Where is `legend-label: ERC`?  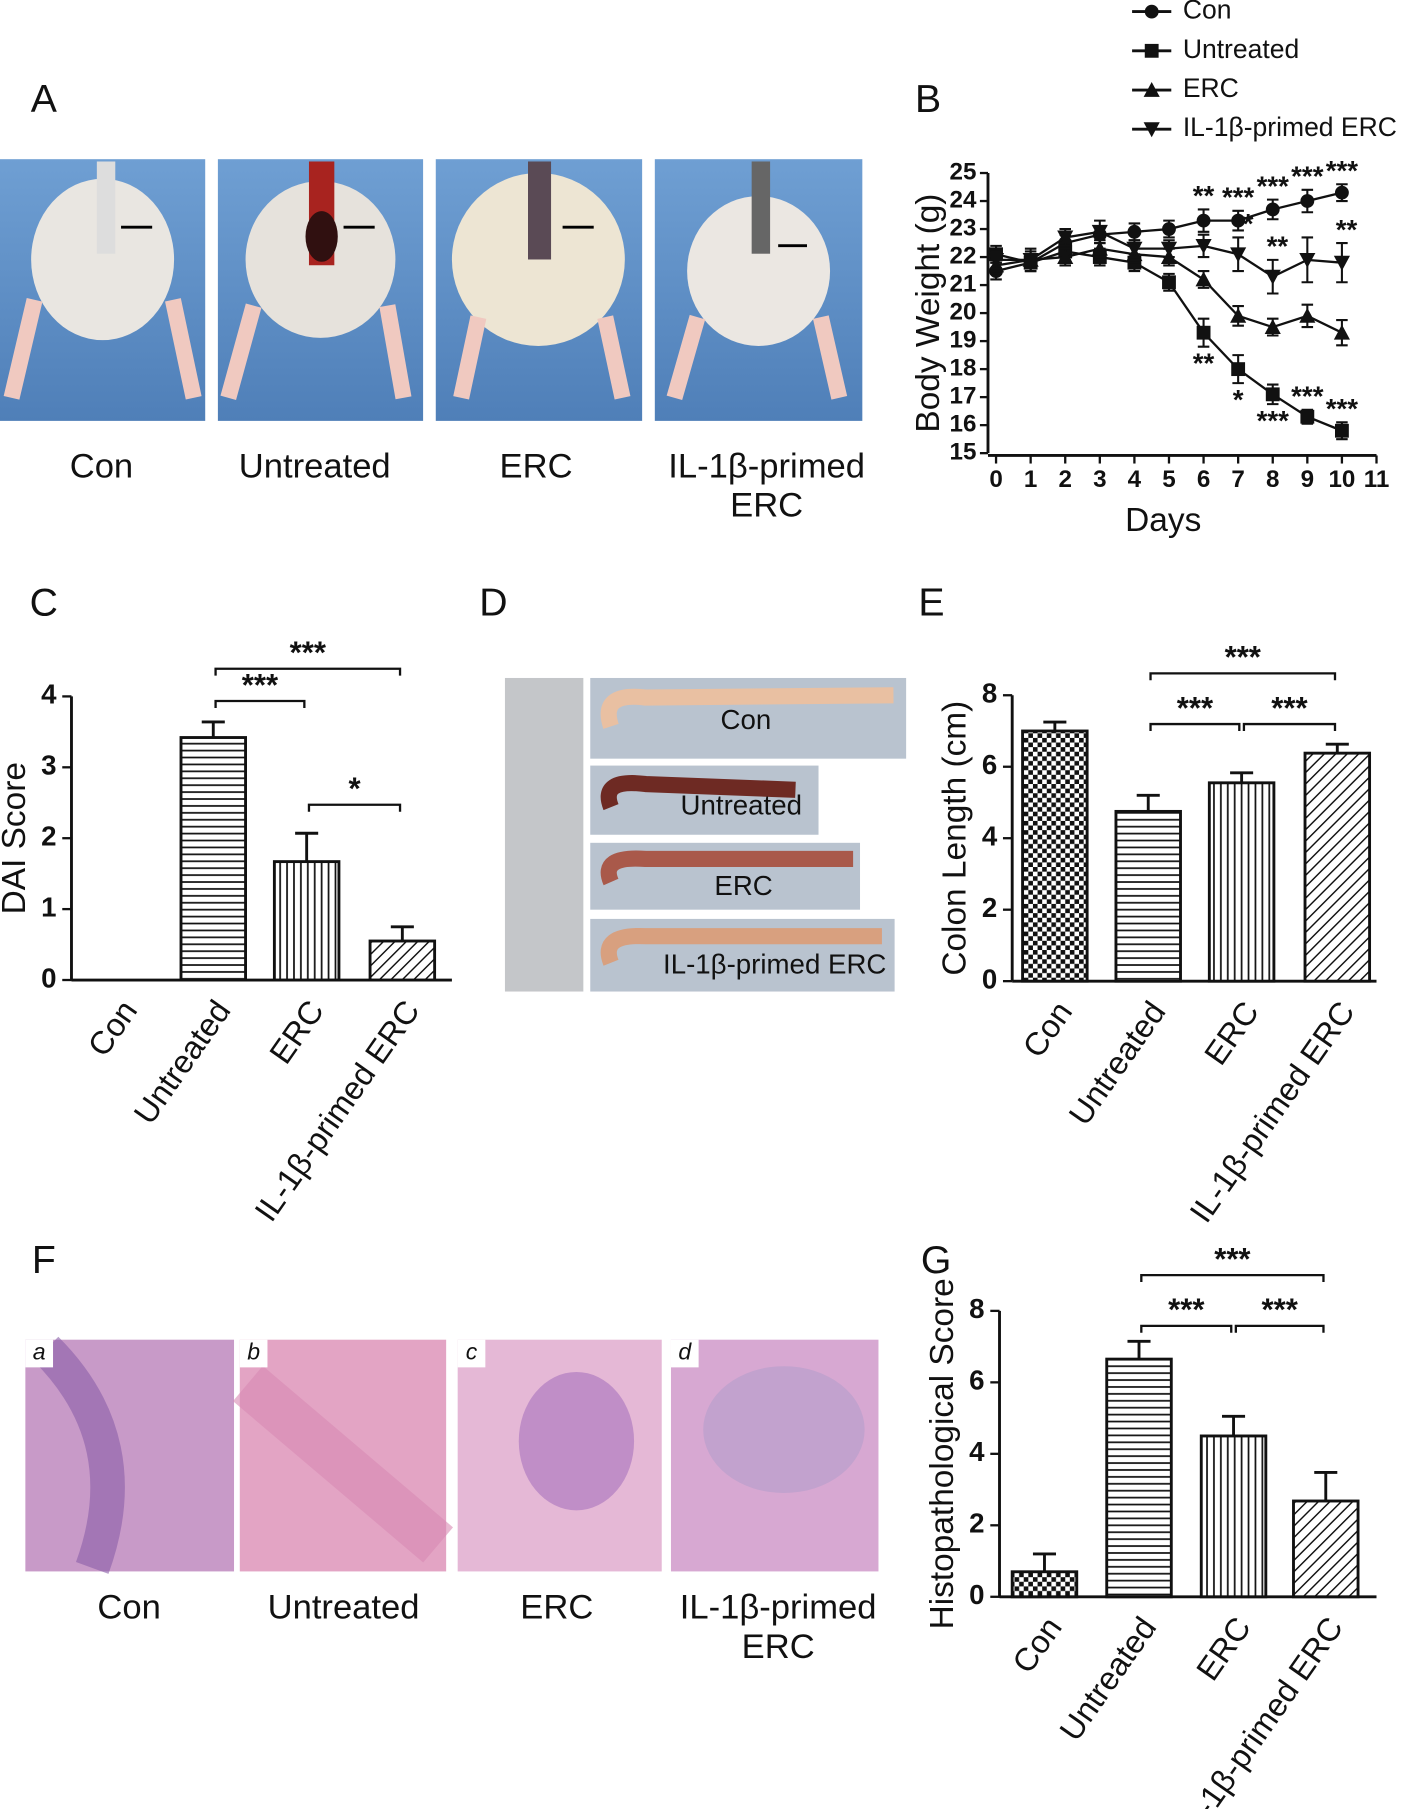
legend-label: ERC is located at coordinates (1211, 88).